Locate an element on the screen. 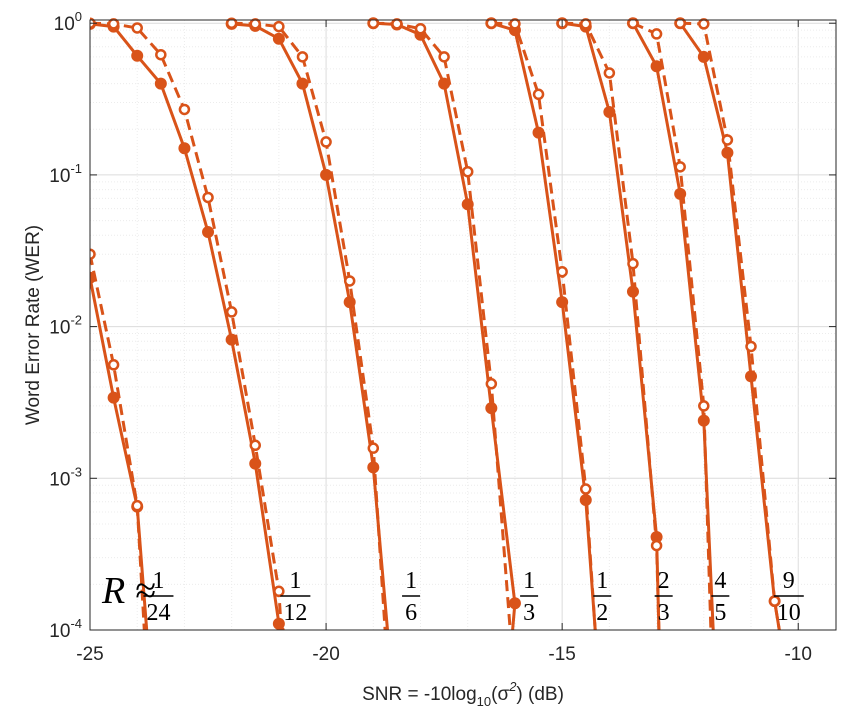  x-axis-label: SNR = -10log10(σ2) (dB) is located at coordinates (463, 694).